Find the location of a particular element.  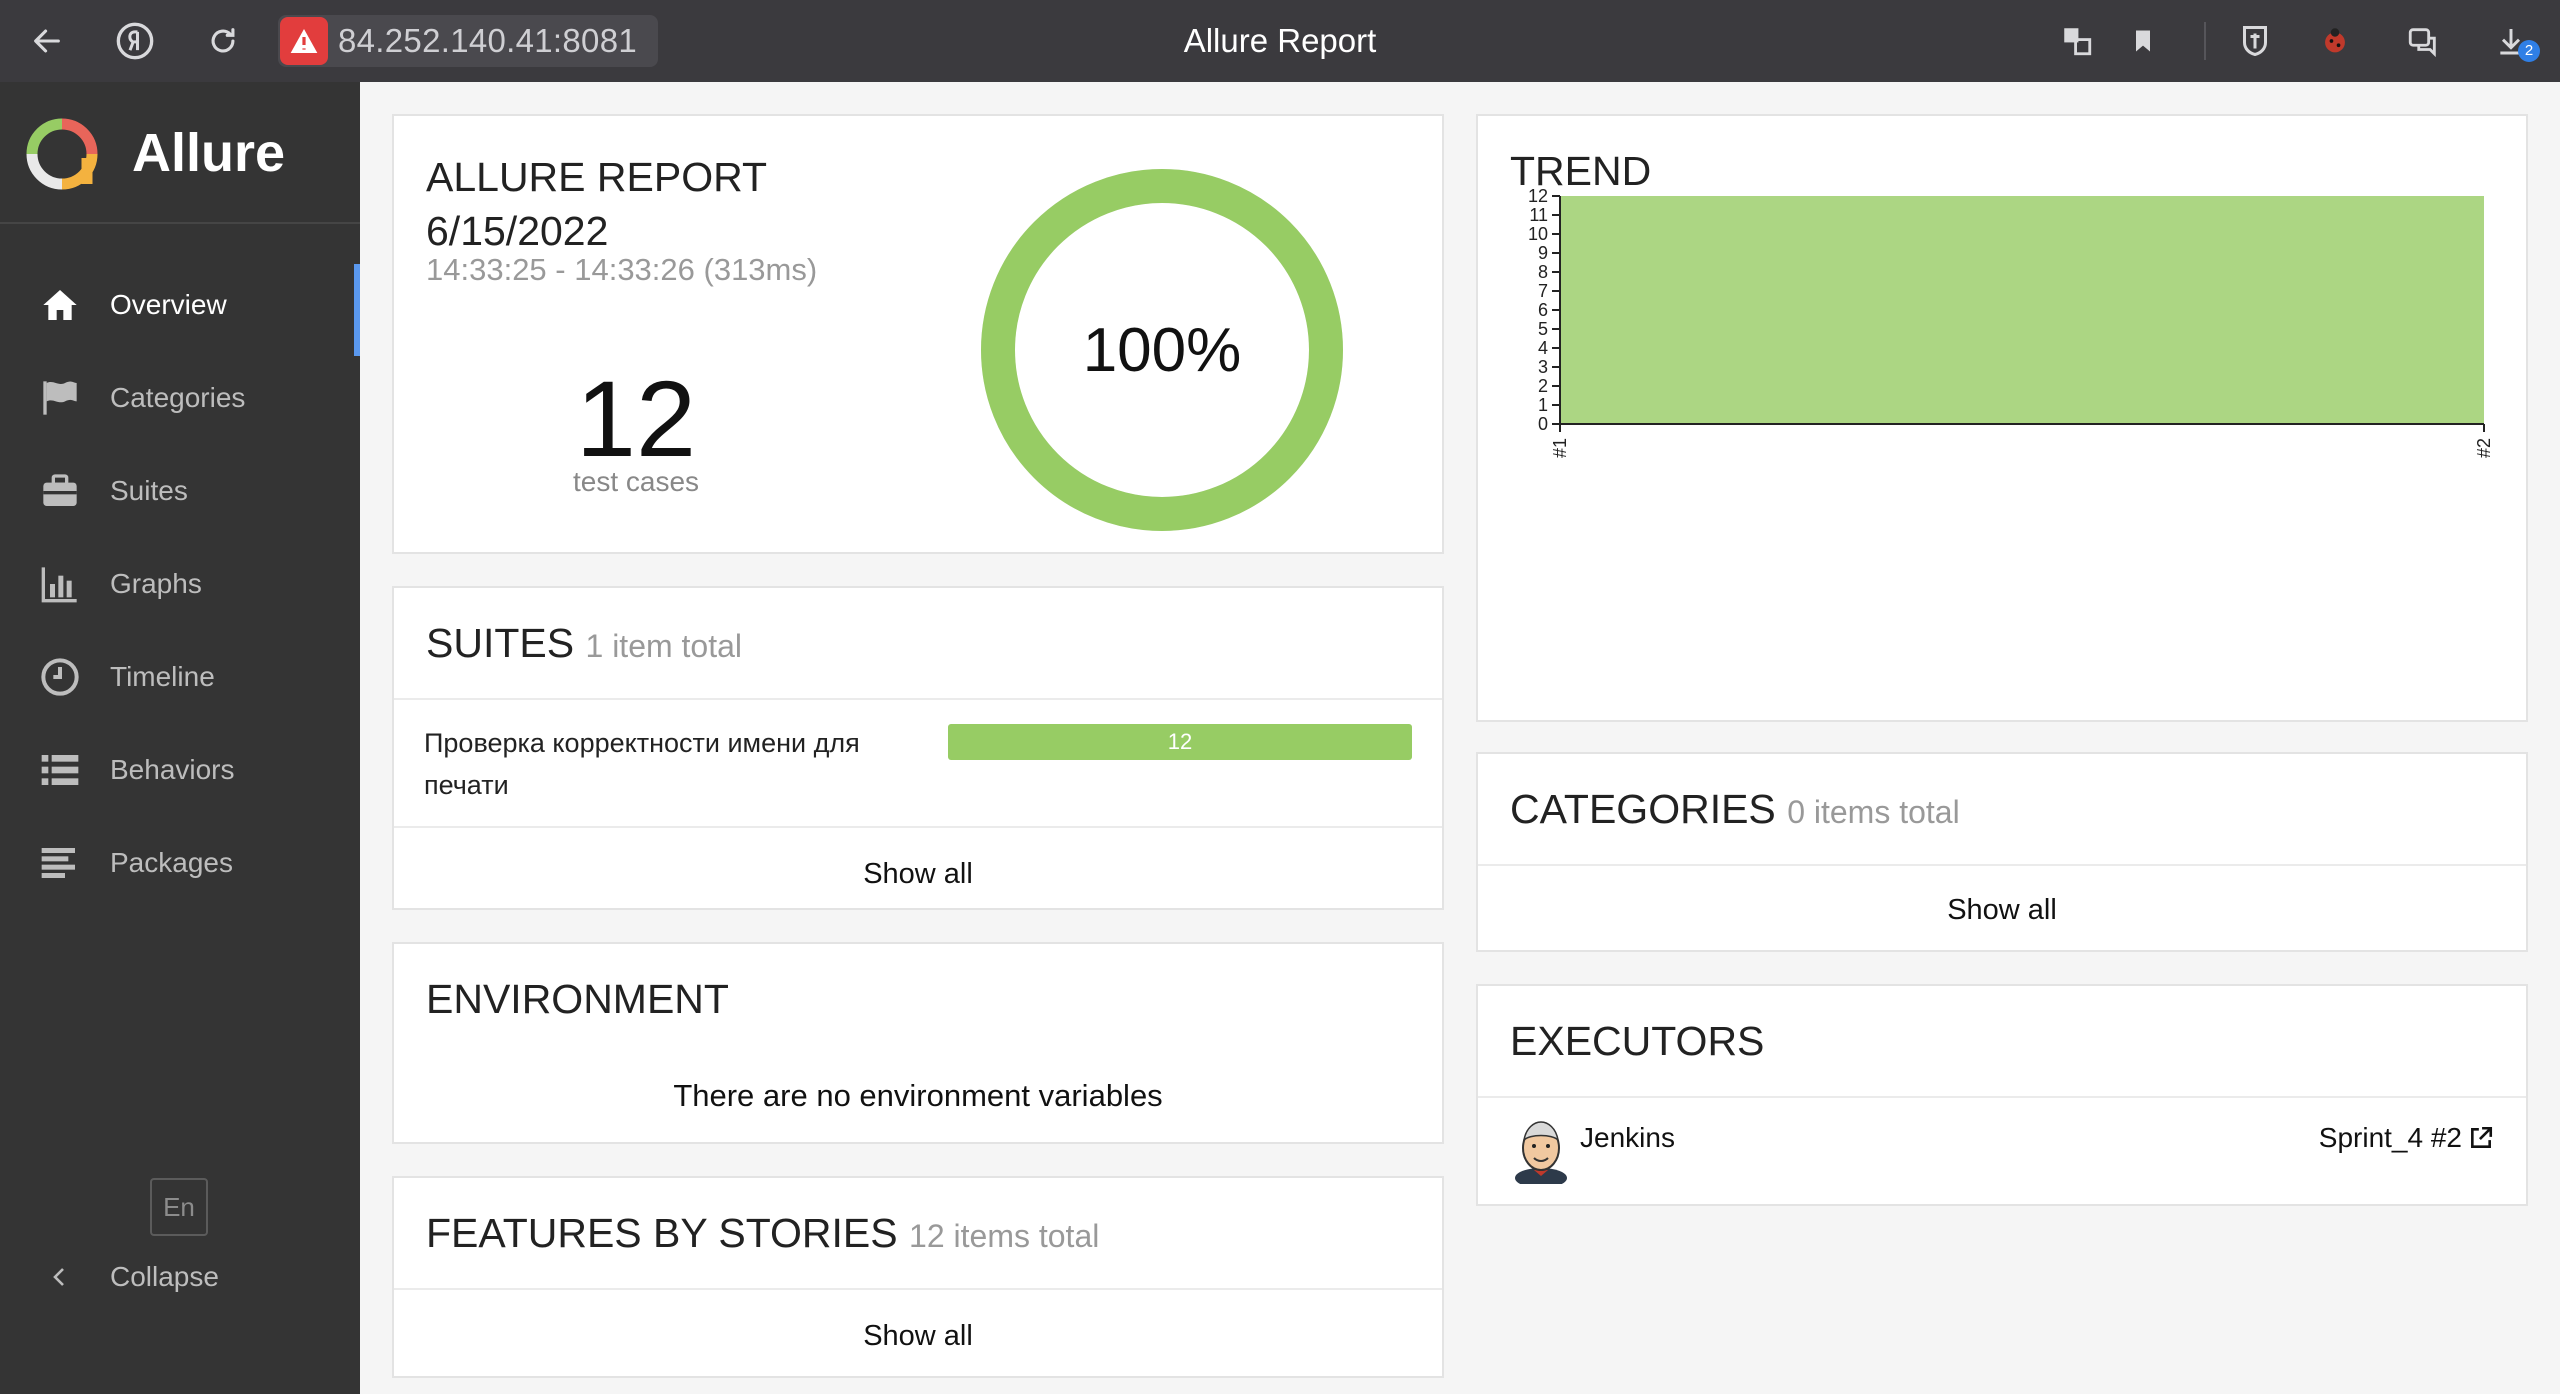

test-count-label: test cases is located at coordinates (636, 481).